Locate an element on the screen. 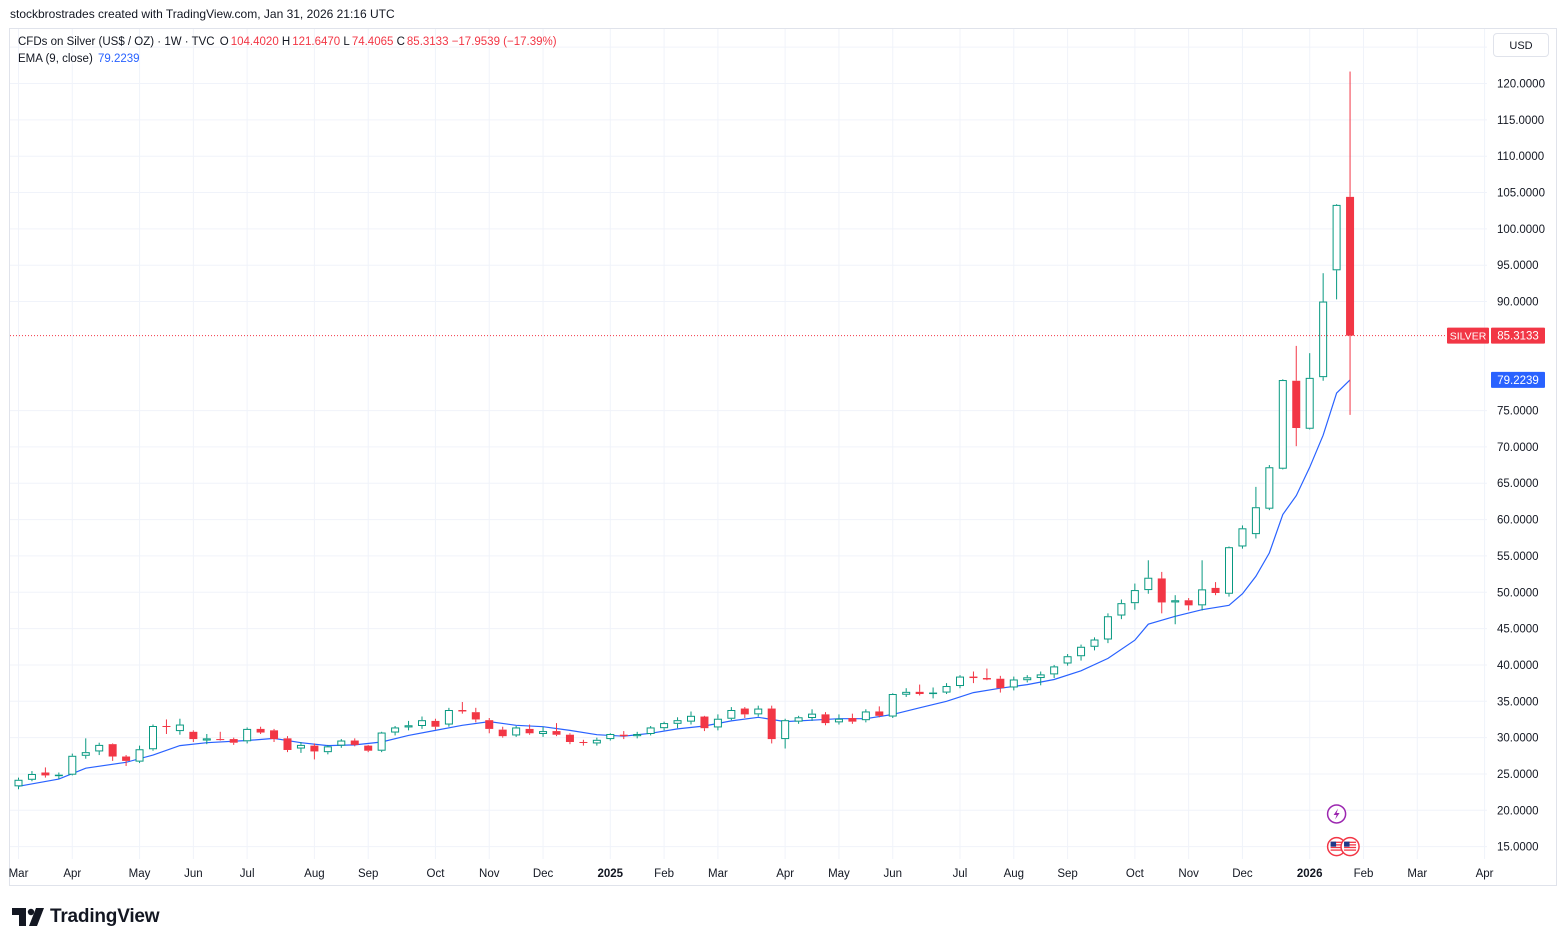 The image size is (1567, 947). lightning-icon-bolt is located at coordinates (1336, 814).